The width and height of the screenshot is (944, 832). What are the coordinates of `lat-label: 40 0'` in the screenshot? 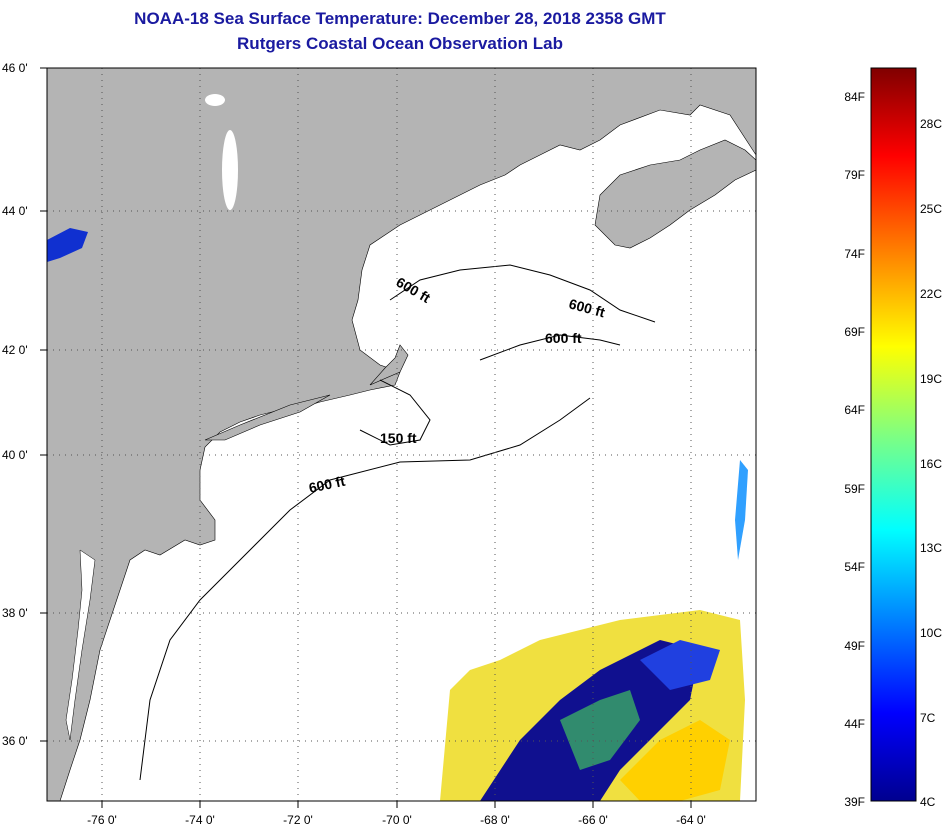 It's located at (15, 455).